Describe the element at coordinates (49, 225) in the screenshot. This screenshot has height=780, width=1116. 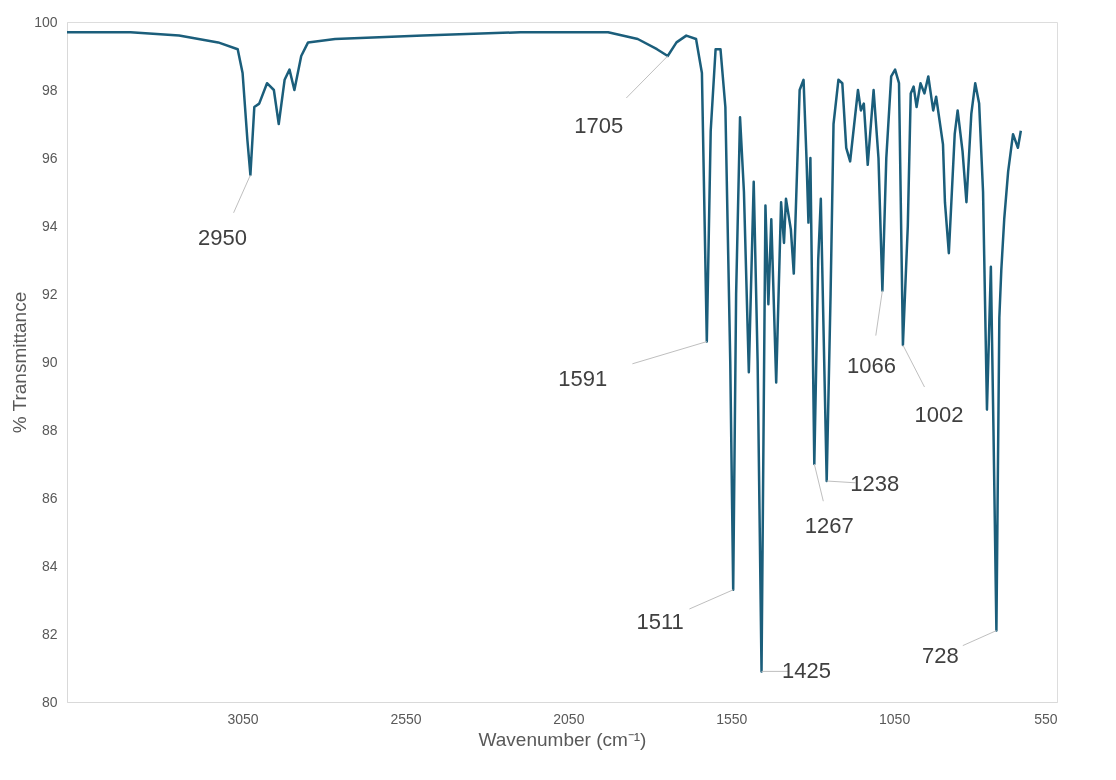
I see `y-tick-label: 94` at that location.